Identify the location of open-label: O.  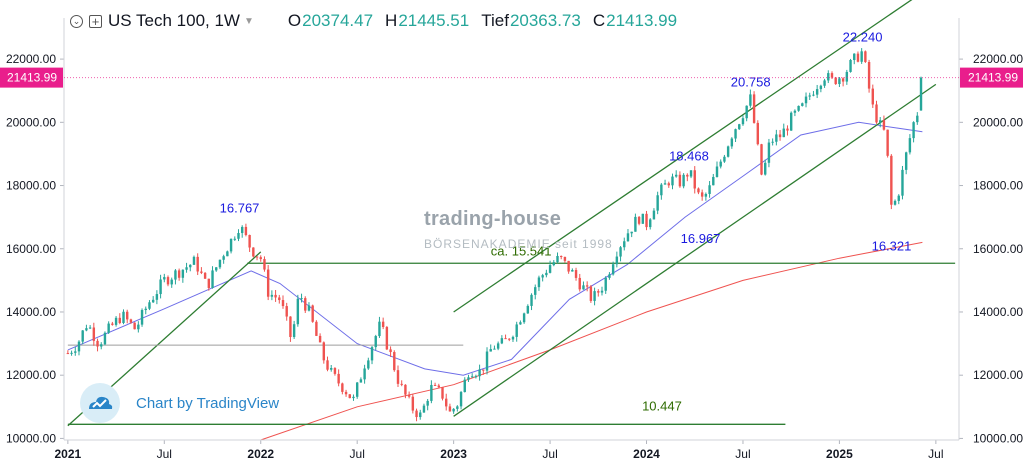
(294, 20).